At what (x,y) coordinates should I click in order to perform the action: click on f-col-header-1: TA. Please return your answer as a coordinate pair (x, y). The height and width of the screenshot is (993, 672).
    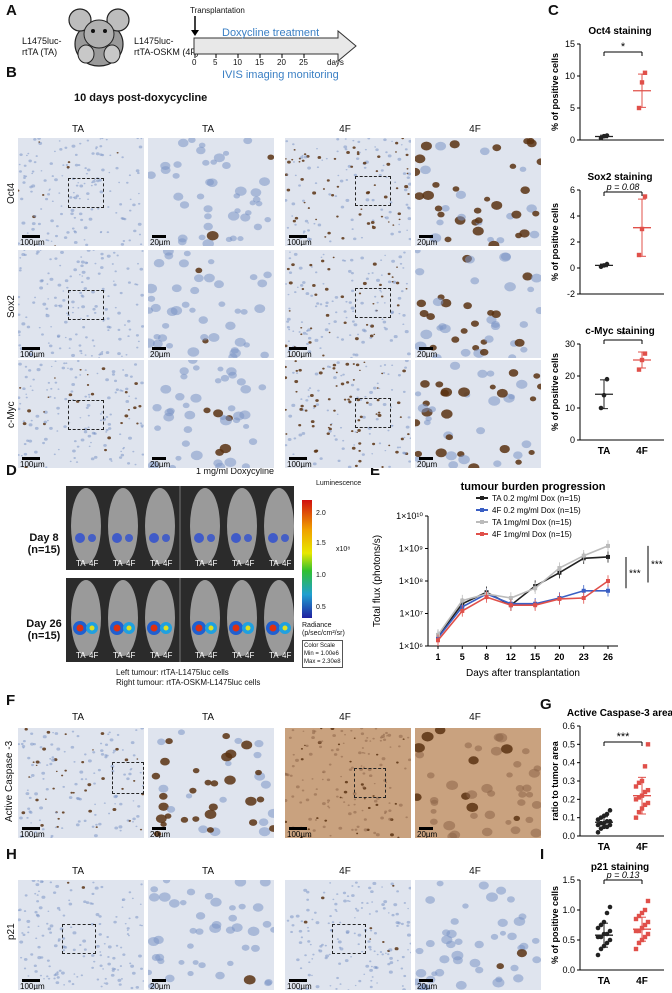
    Looking at the image, I should click on (78, 717).